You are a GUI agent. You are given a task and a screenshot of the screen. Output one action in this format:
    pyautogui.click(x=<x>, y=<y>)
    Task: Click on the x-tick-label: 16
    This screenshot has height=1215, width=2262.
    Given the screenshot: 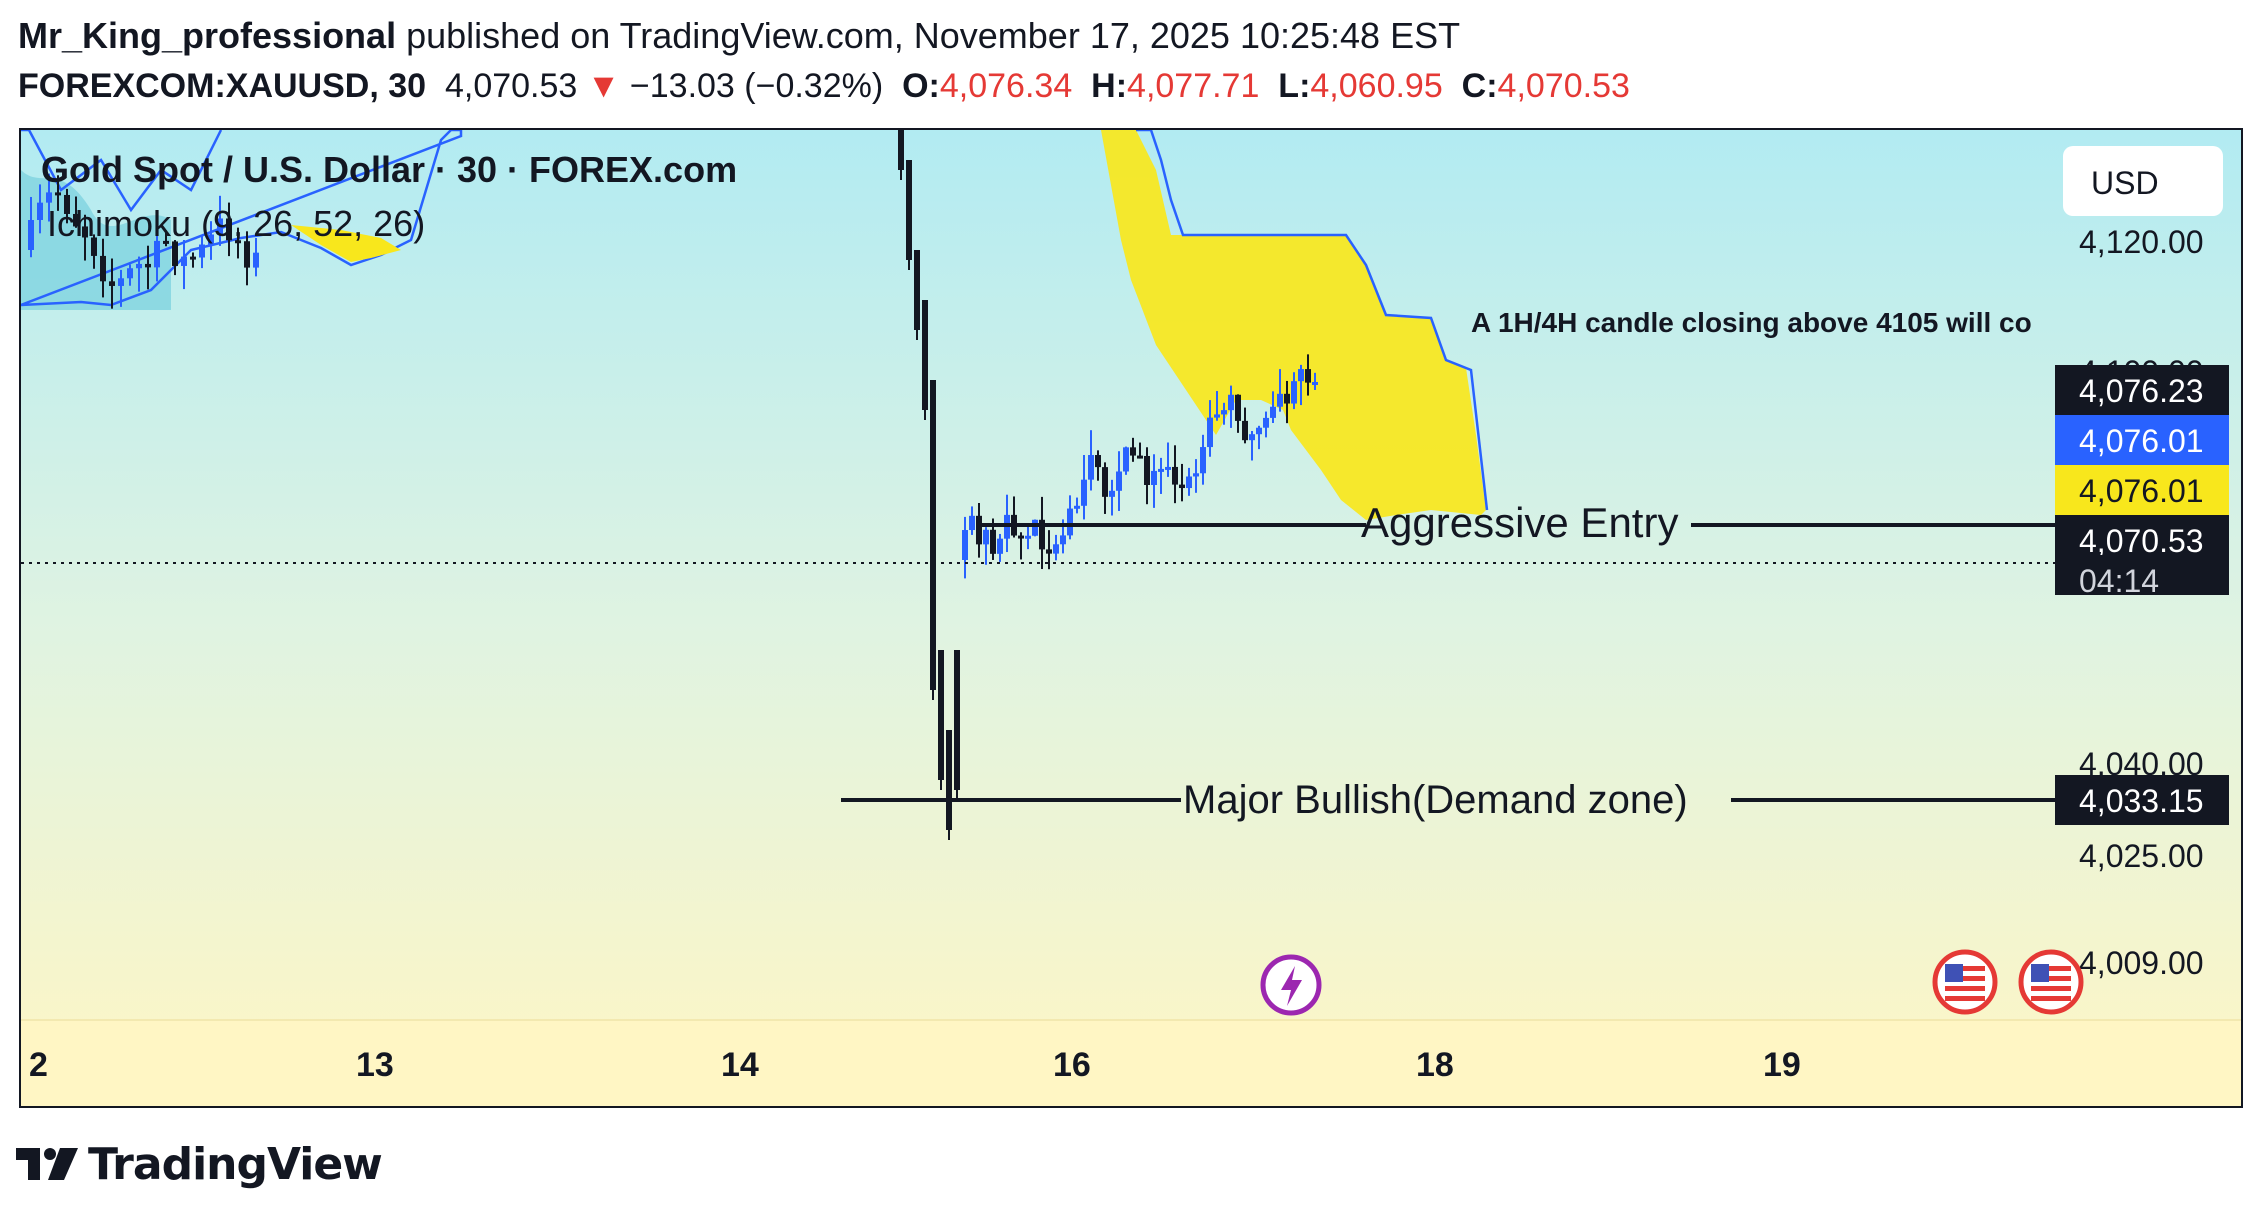 What is the action you would take?
    pyautogui.click(x=1072, y=1065)
    